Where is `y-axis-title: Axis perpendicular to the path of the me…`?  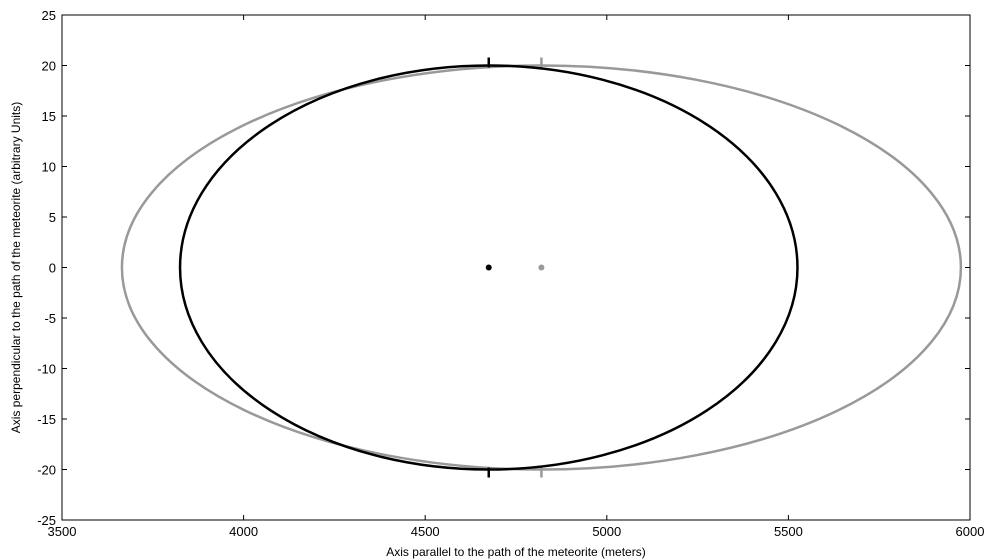 y-axis-title: Axis perpendicular to the path of the me… is located at coordinates (16, 268).